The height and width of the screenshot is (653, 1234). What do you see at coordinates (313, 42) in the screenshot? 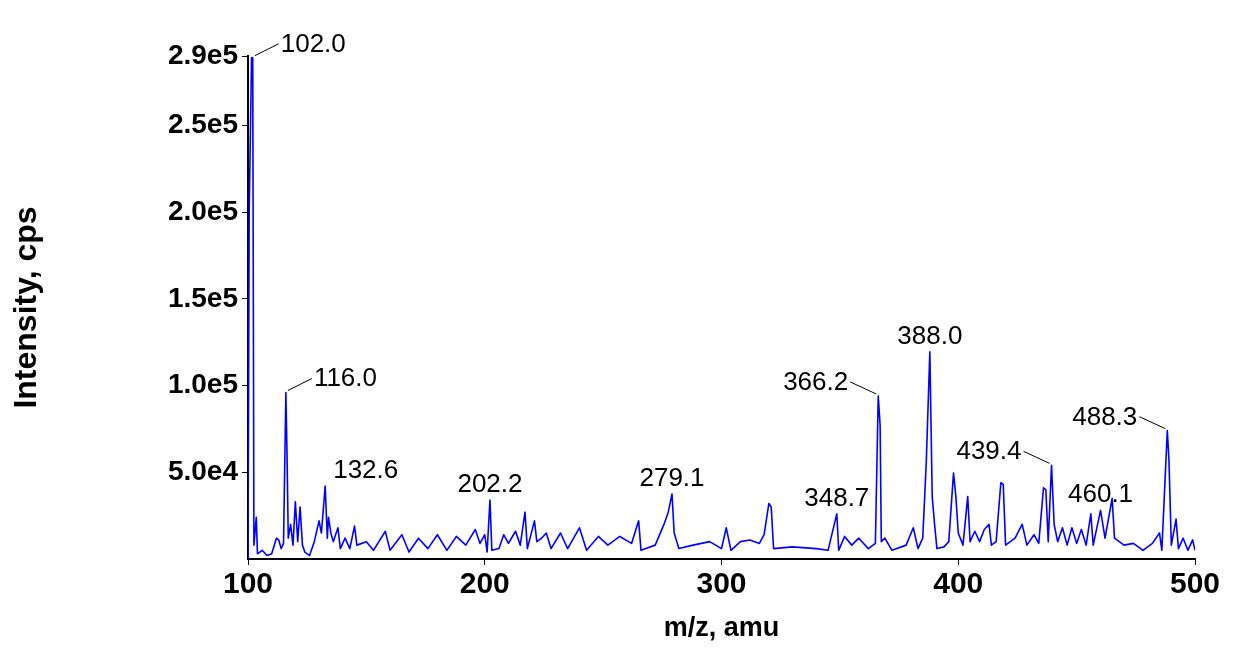
I see `annotation: 102.0` at bounding box center [313, 42].